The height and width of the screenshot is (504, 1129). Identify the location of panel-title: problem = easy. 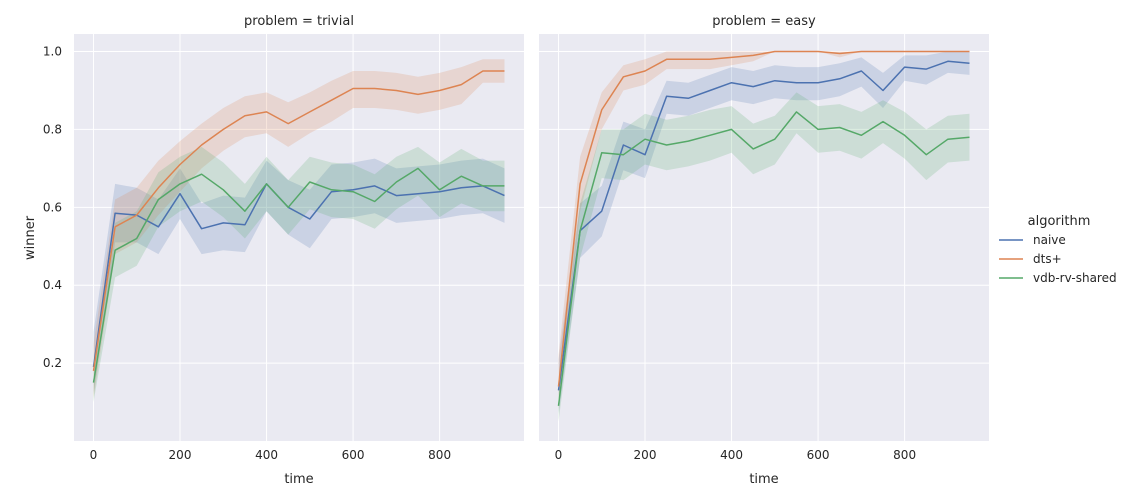
(764, 21).